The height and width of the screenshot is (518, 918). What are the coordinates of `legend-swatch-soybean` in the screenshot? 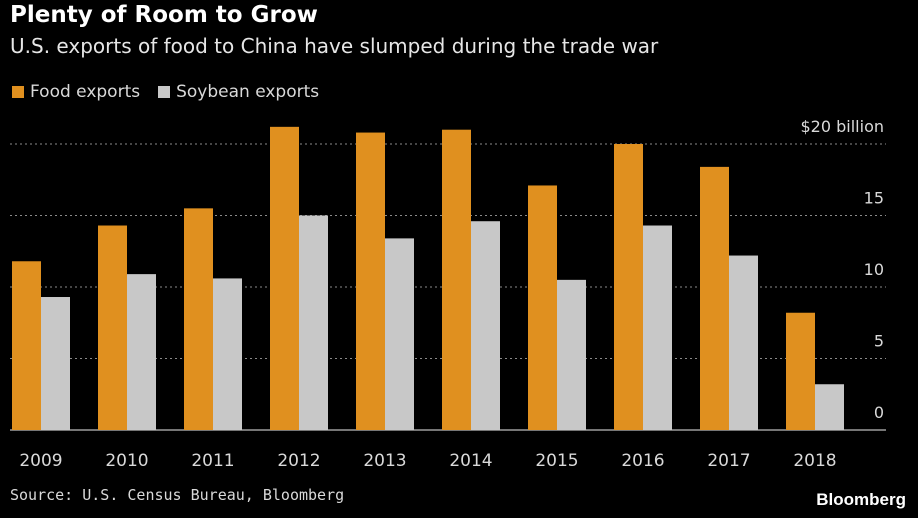 It's located at (164, 92).